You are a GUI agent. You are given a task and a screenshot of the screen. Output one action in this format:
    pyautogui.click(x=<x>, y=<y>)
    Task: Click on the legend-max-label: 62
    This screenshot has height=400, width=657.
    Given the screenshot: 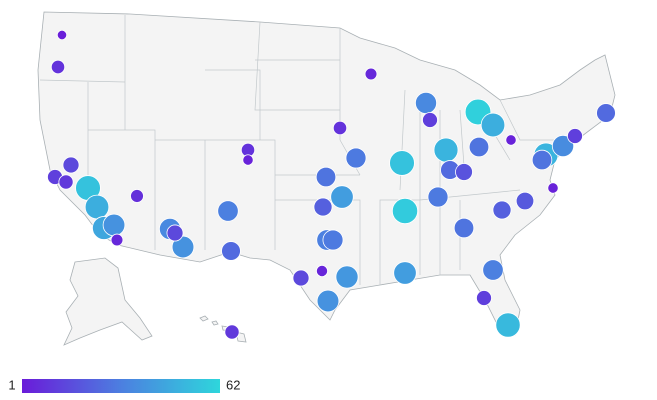 What is the action you would take?
    pyautogui.click(x=233, y=384)
    